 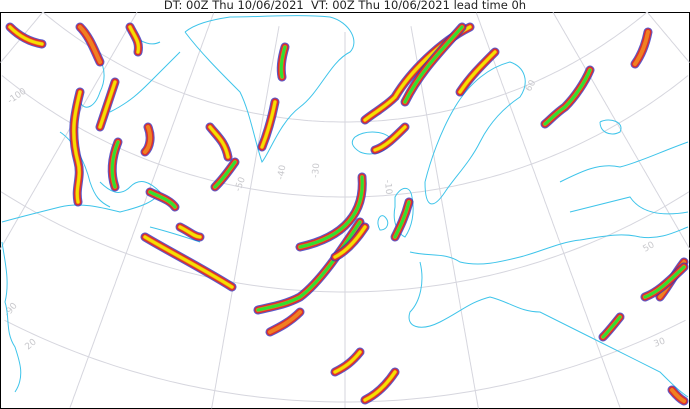 What do you see at coordinates (475, 133) in the screenshot?
I see `coastline-scandinavia` at bounding box center [475, 133].